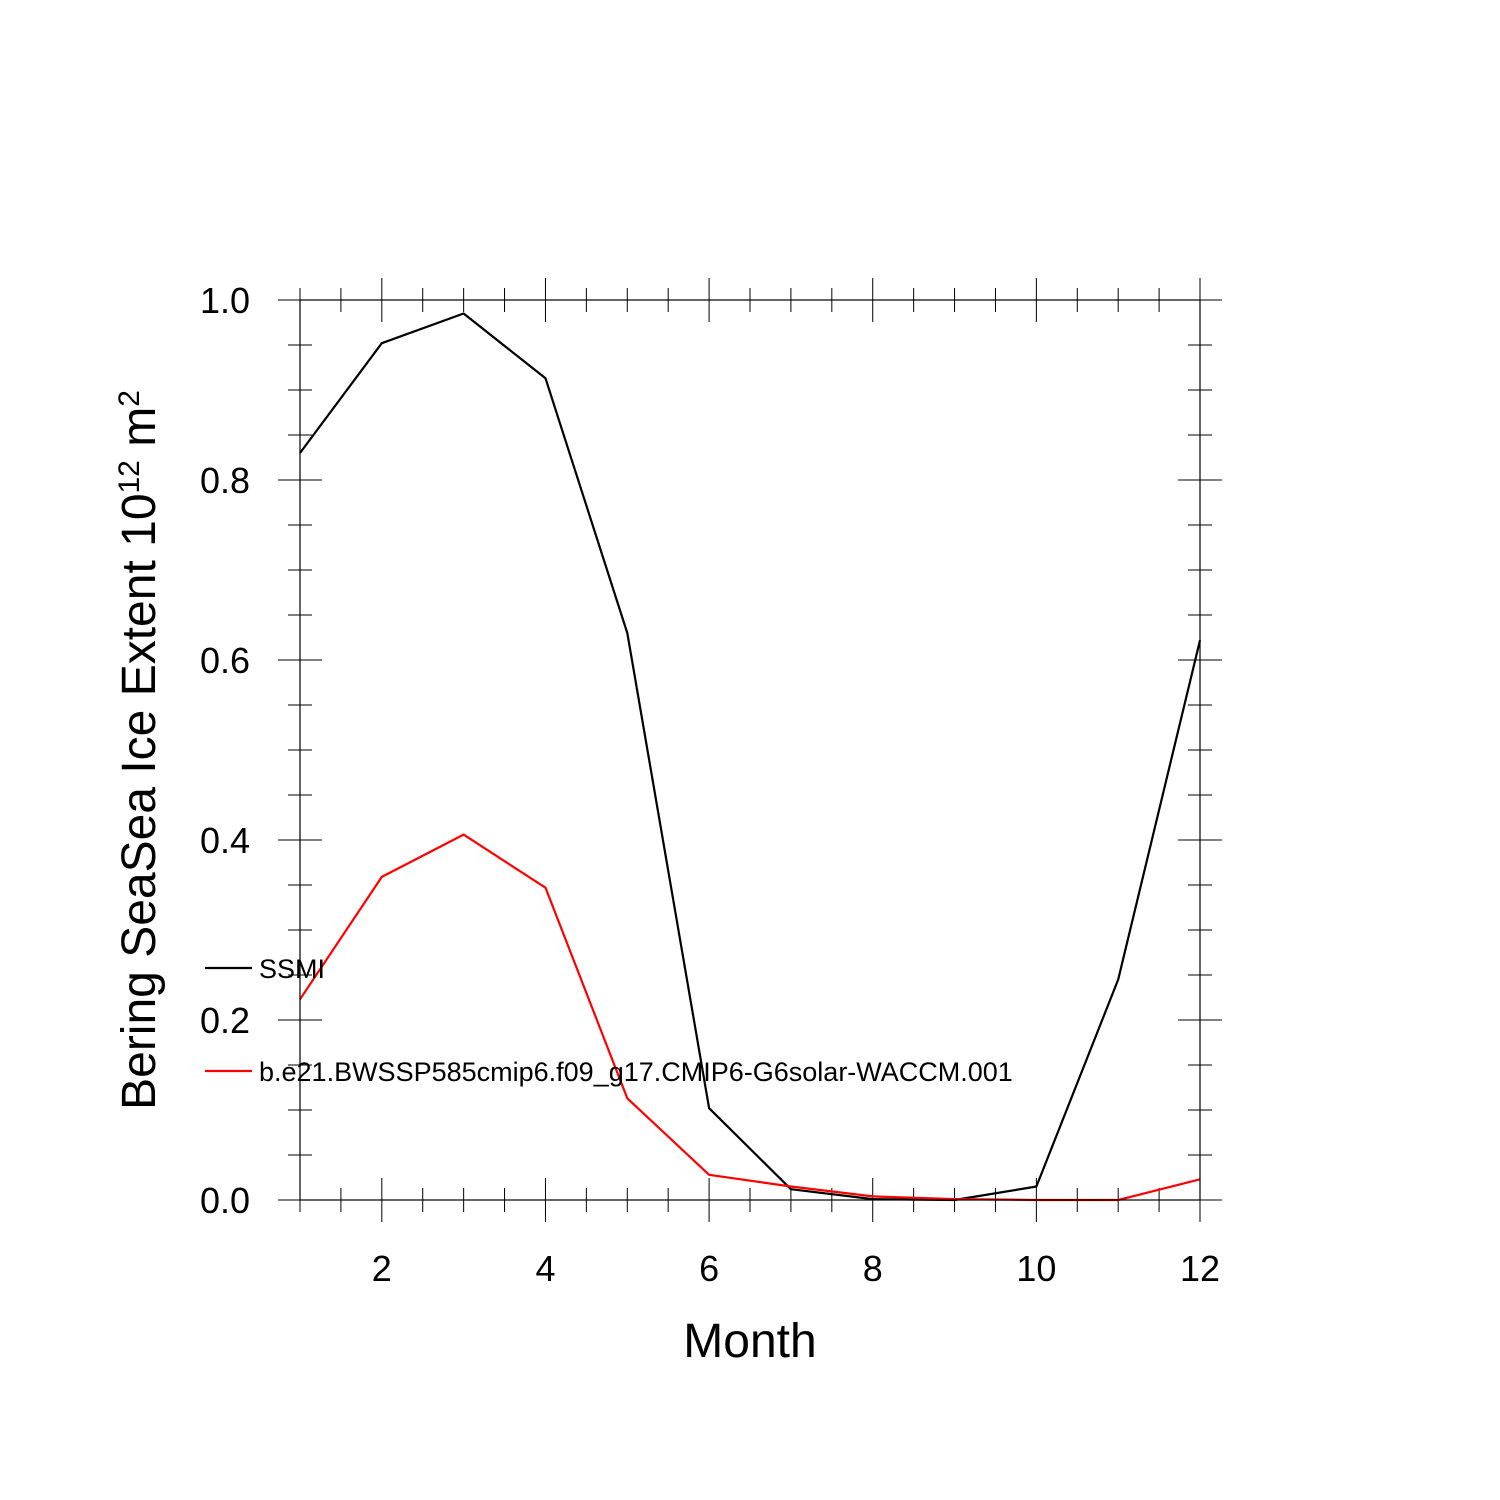 This screenshot has width=1500, height=1500. Describe the element at coordinates (225, 1200) in the screenshot. I see `y-tick-label: 0.0` at that location.